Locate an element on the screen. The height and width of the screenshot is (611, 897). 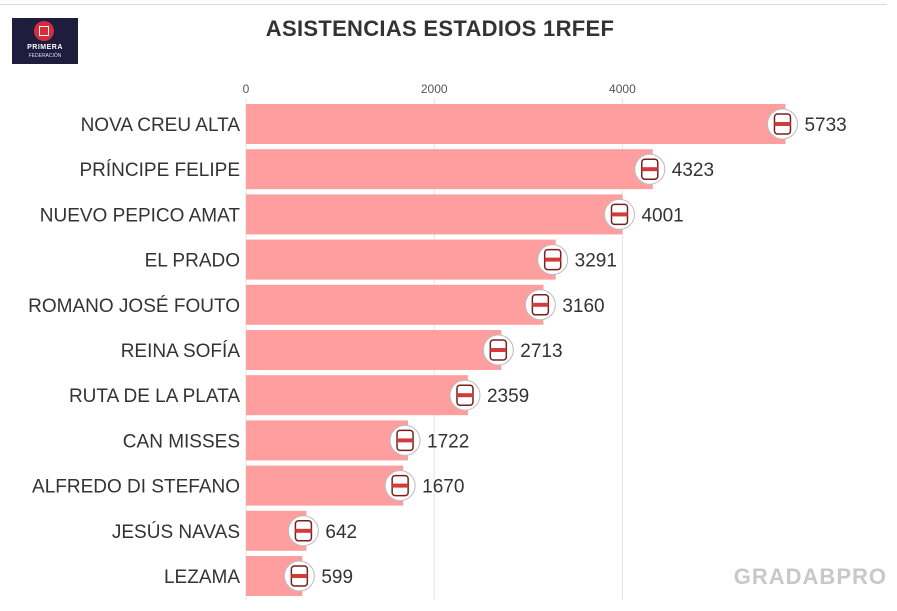
eldense-crest-icon-band is located at coordinates (619, 214).